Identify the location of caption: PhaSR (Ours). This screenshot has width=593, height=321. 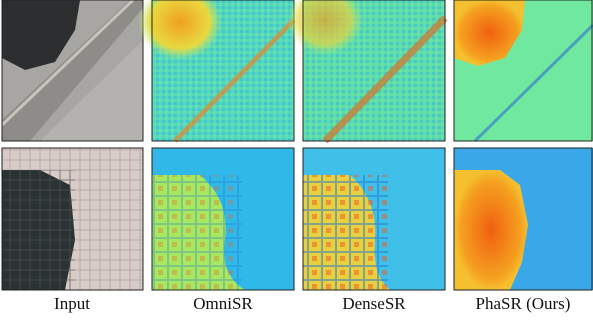
(523, 303).